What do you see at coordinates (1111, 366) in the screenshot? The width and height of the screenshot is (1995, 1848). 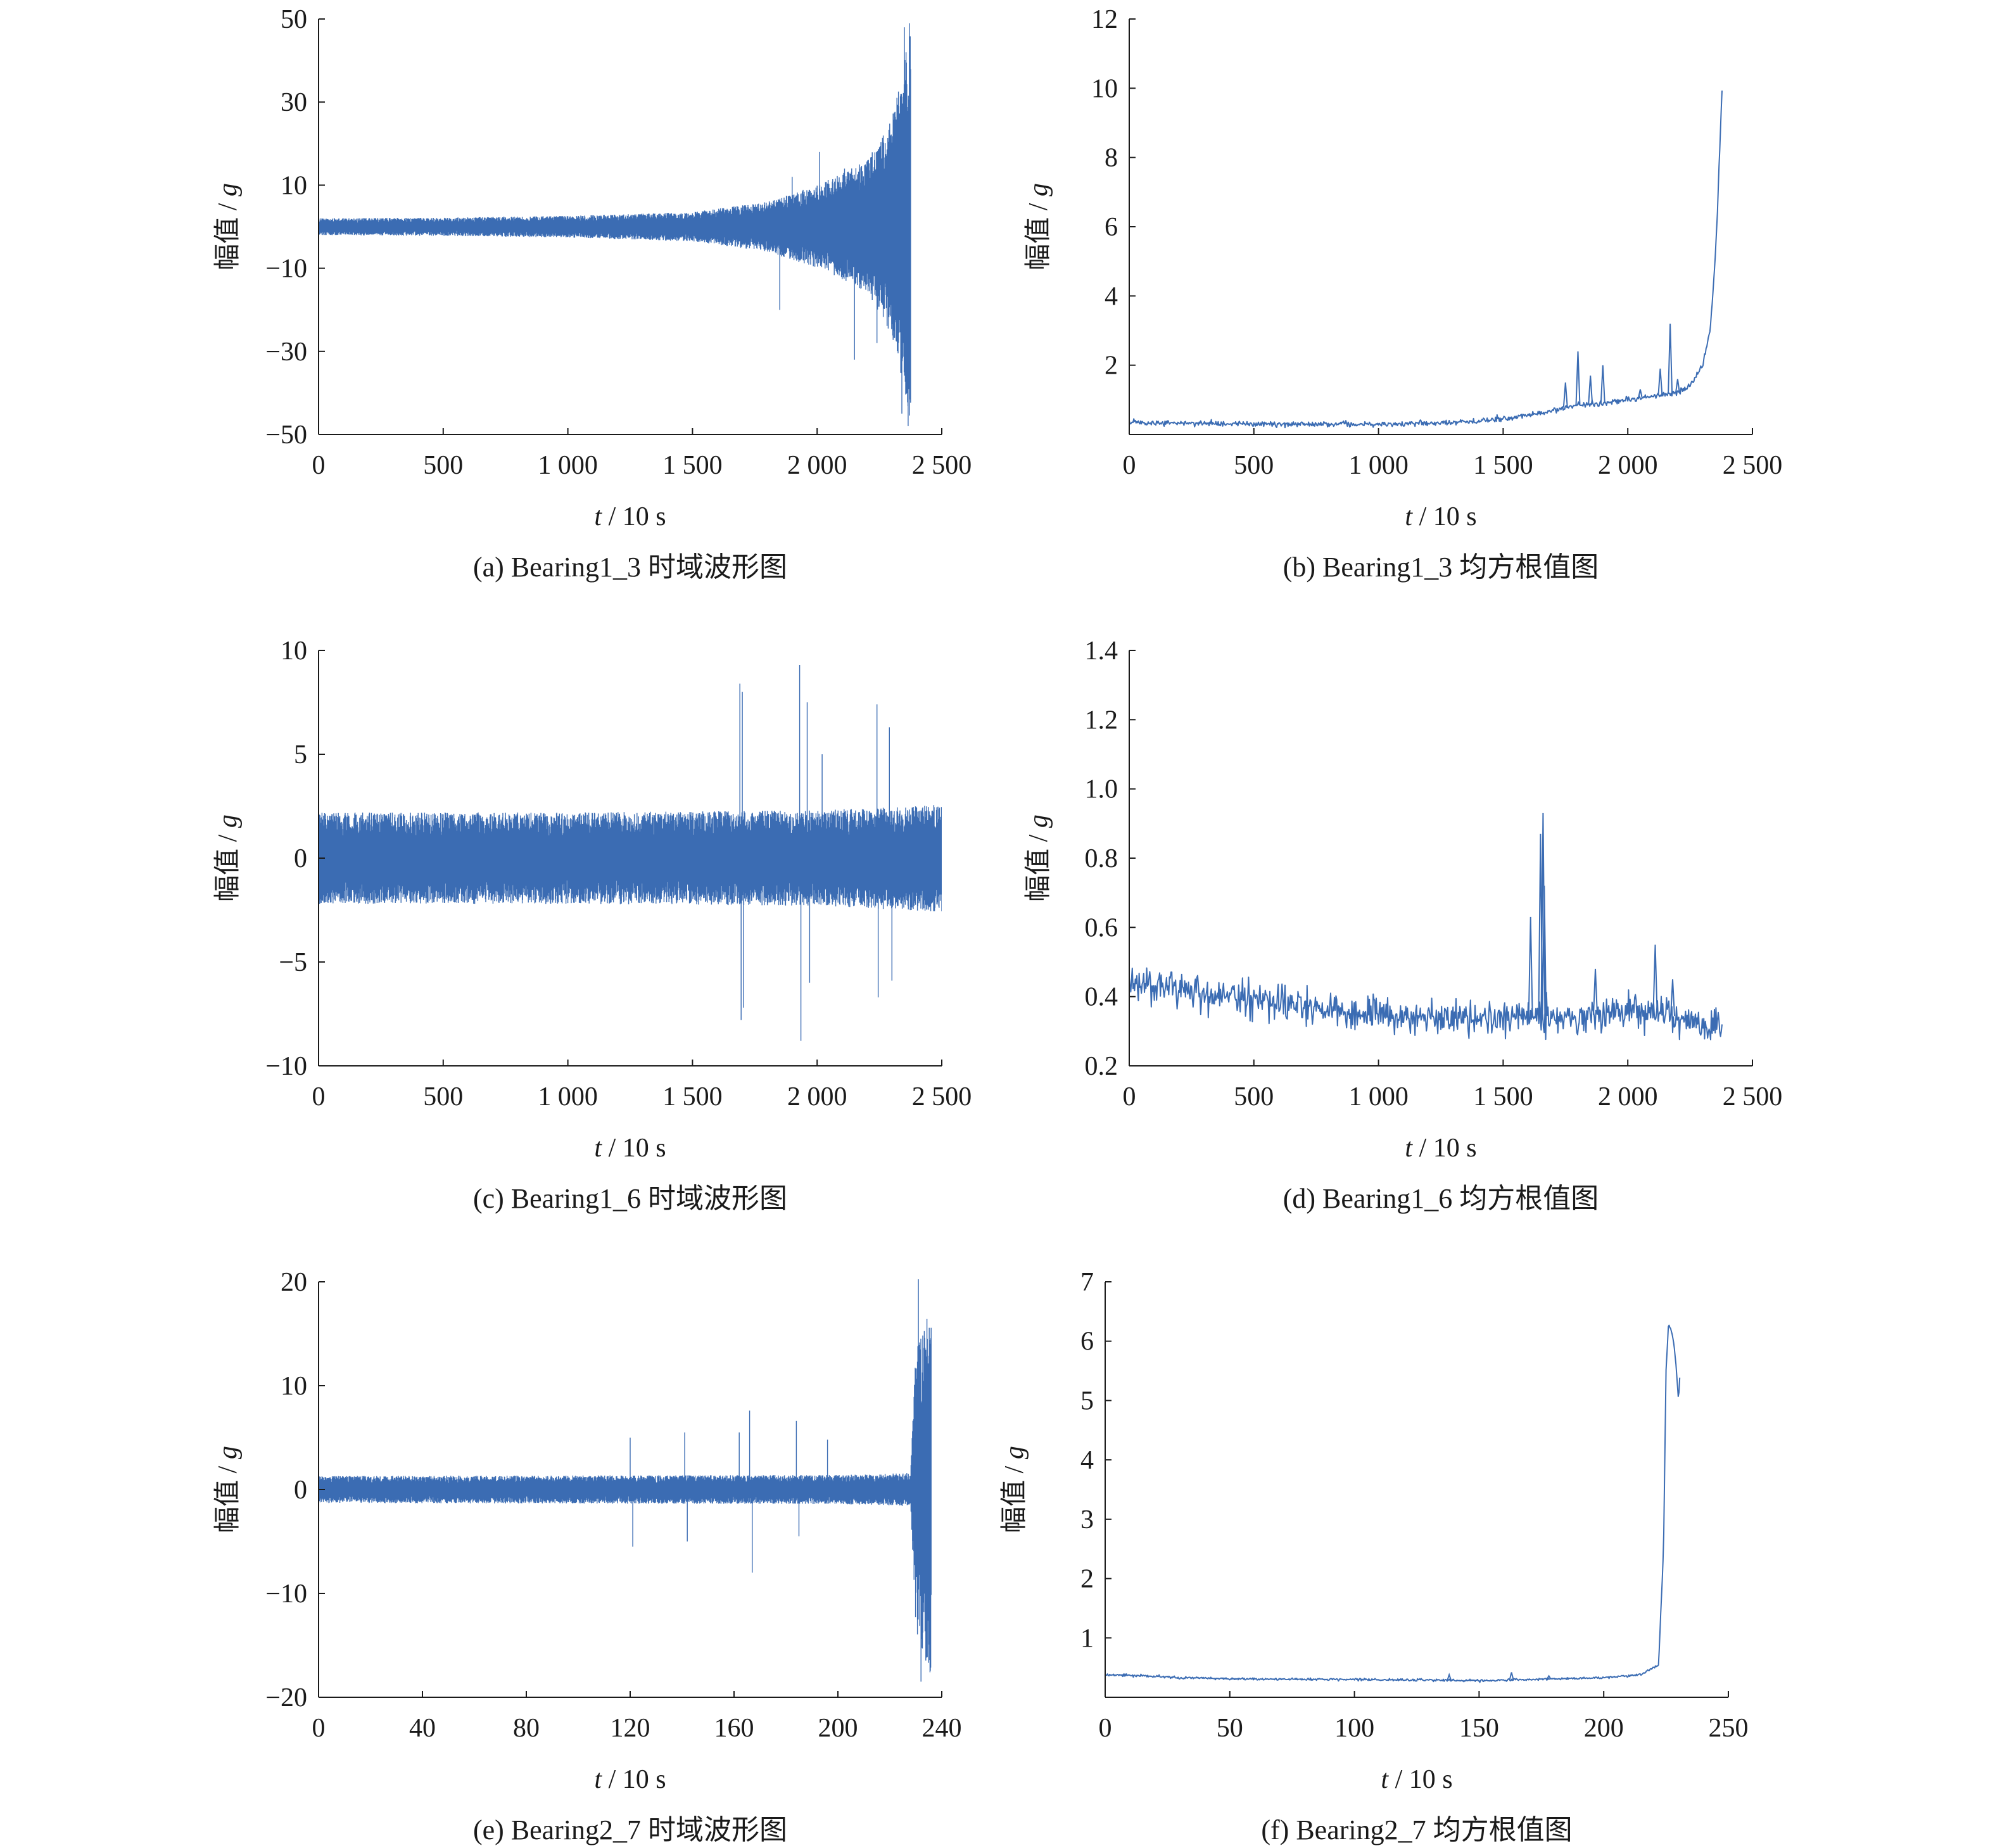 I see `y-tick-label-b: 2` at bounding box center [1111, 366].